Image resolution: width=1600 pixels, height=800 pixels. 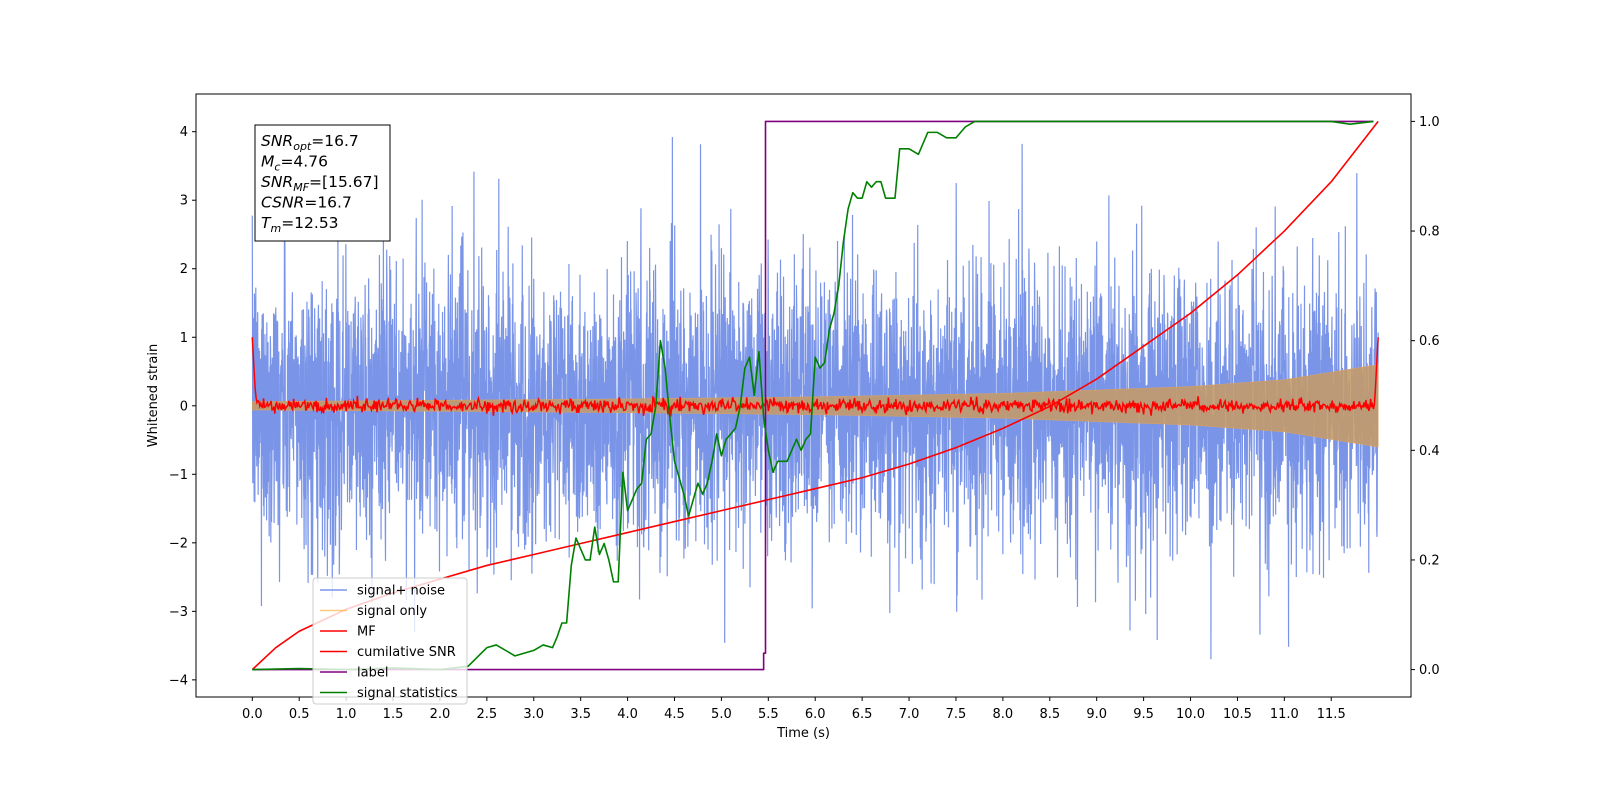 What do you see at coordinates (533, 714) in the screenshot?
I see `x-tick-label: 3.0` at bounding box center [533, 714].